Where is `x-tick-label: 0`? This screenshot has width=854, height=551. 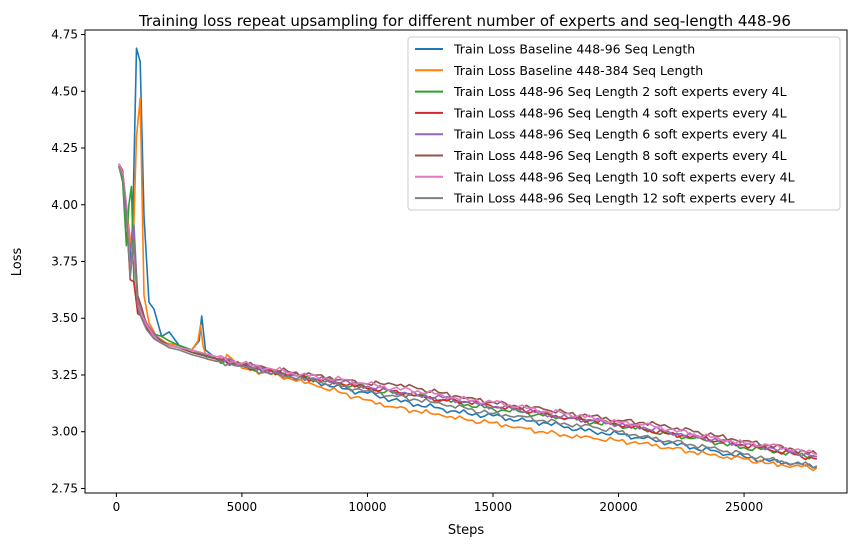 x-tick-label: 0 is located at coordinates (117, 507).